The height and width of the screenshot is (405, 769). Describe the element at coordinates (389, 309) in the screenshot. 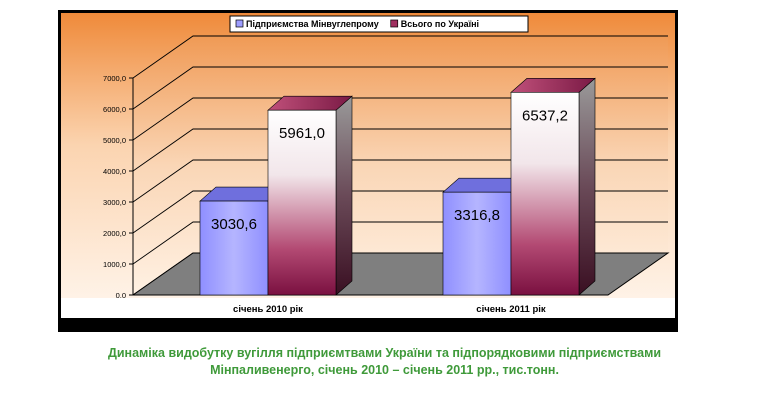

I see `x-axis: січень 2010 рік січень 2011 рік` at that location.